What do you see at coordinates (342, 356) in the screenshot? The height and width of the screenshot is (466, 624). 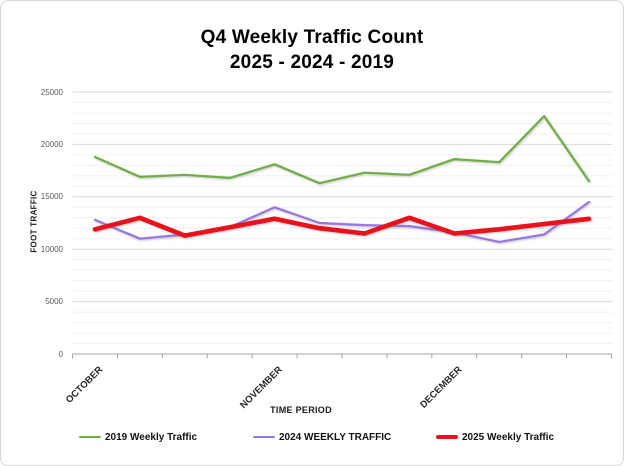 I see `x-axis-ticks` at bounding box center [342, 356].